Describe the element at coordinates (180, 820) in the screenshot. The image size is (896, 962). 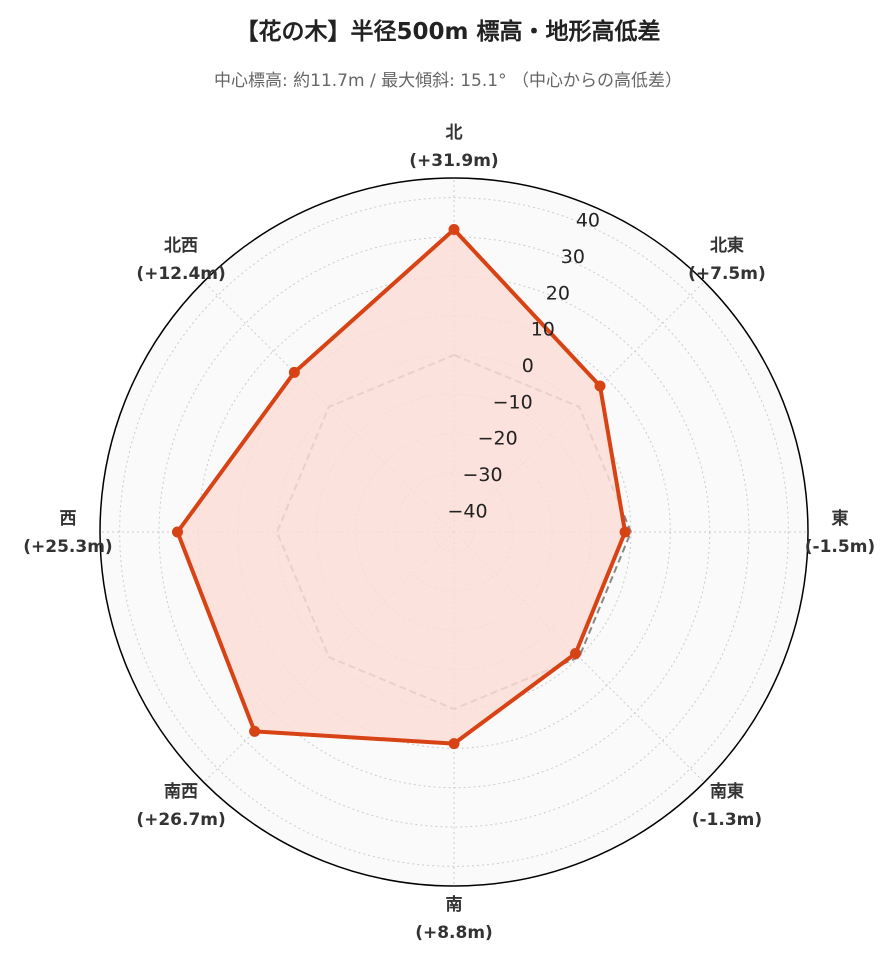
I see `direction-value: (+26.7m)` at that location.